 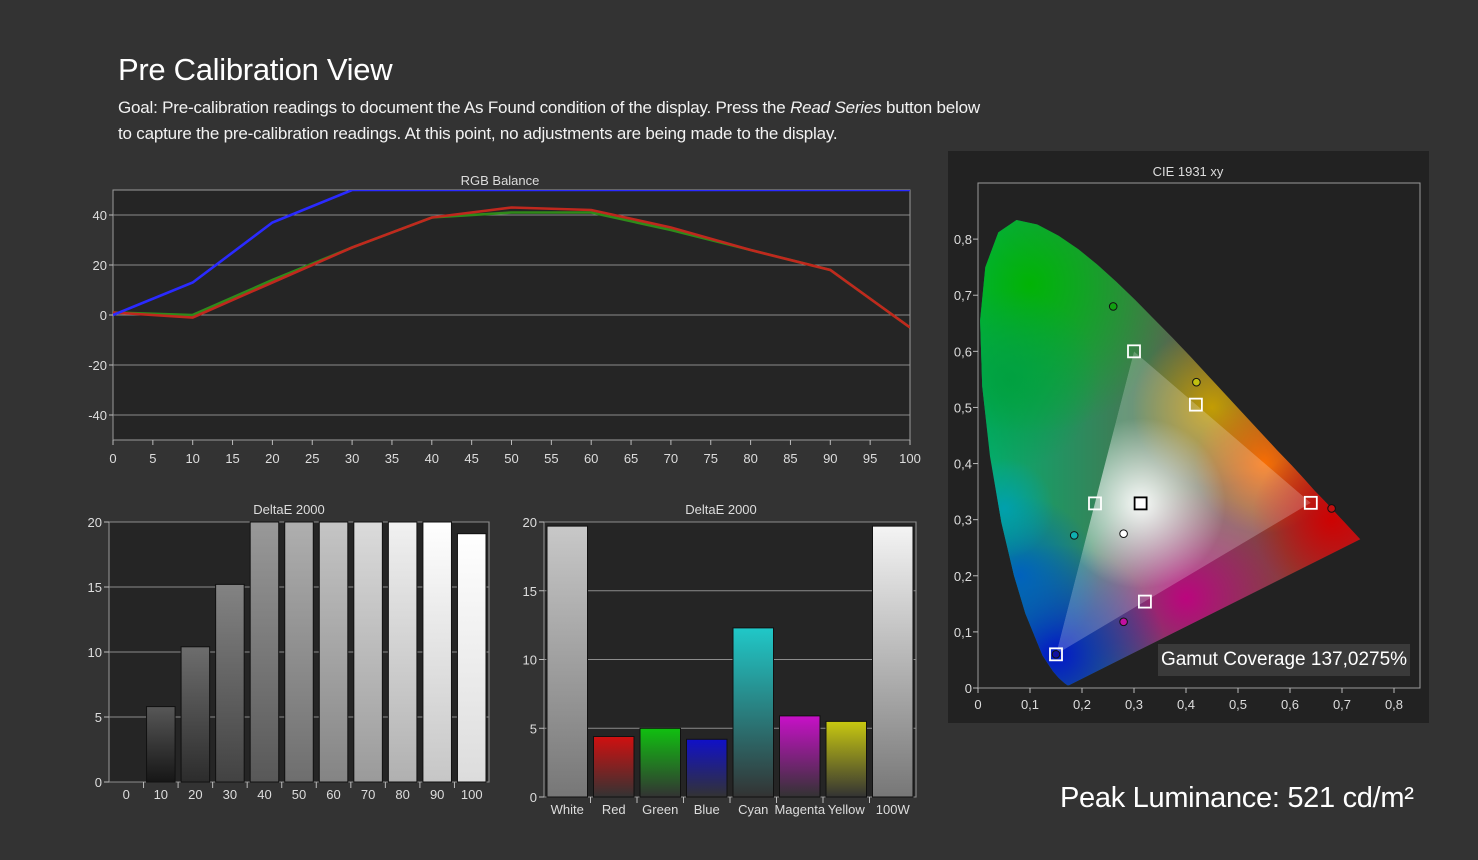 I want to click on bar-x-label: Green, so click(x=660, y=809).